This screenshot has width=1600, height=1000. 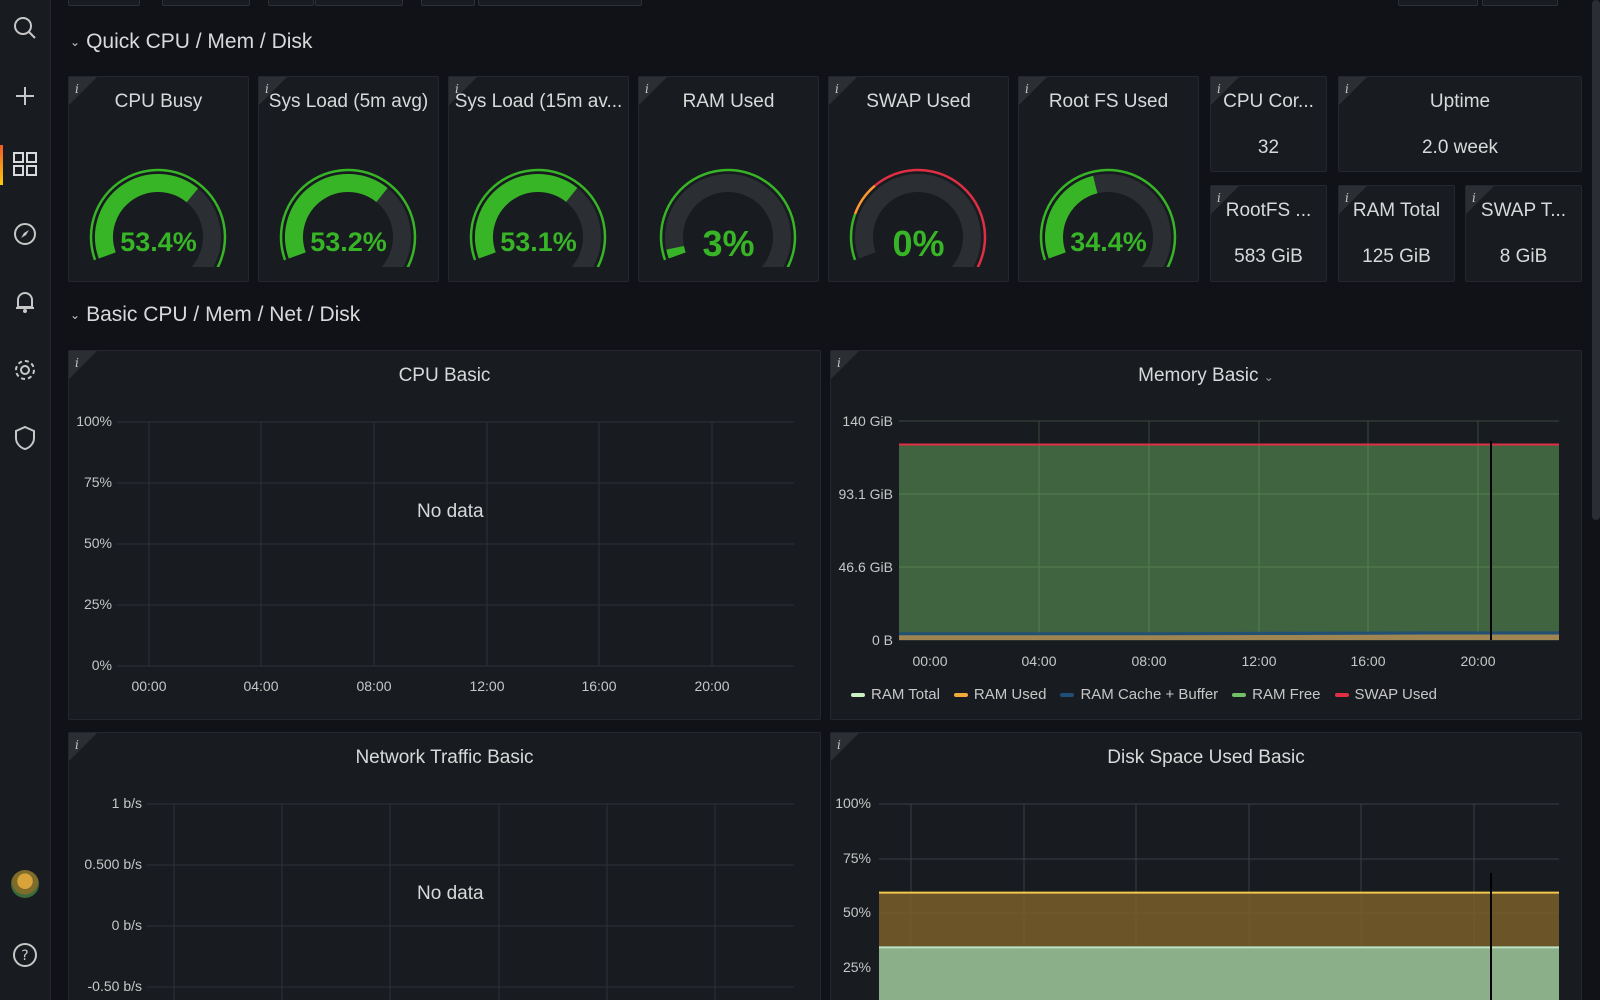 I want to click on cpu-basic-grid, so click(x=455, y=544).